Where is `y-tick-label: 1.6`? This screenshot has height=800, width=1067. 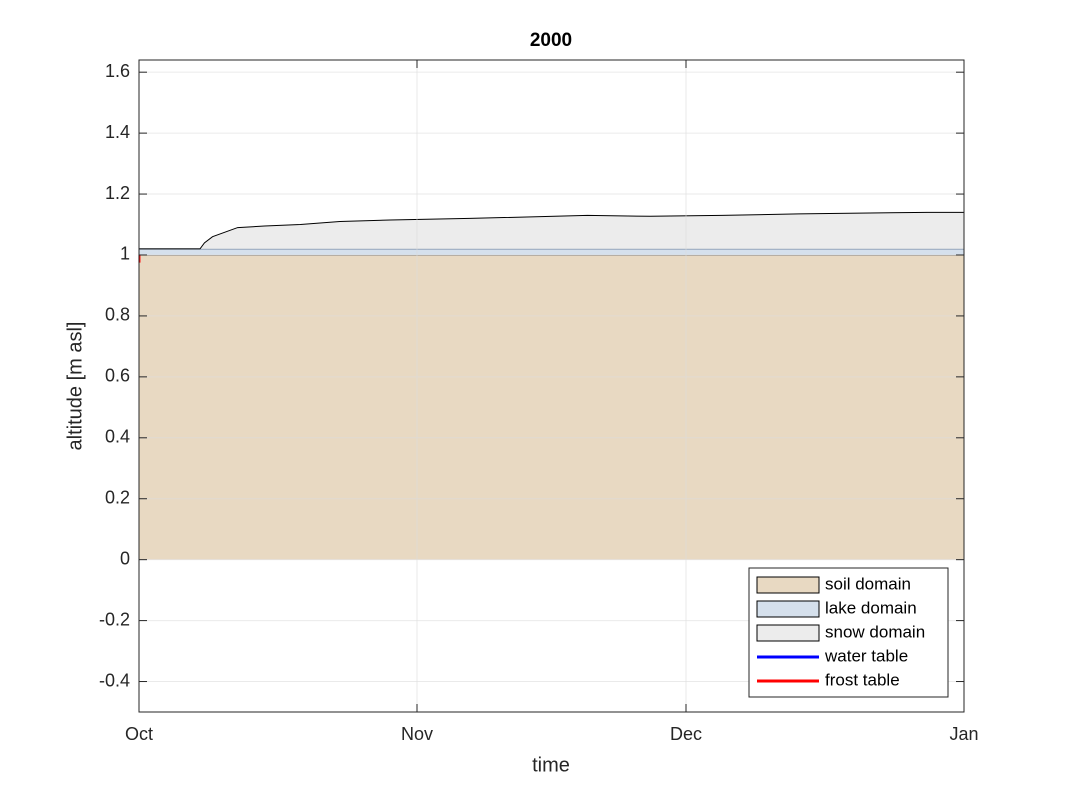
y-tick-label: 1.6 is located at coordinates (117, 71).